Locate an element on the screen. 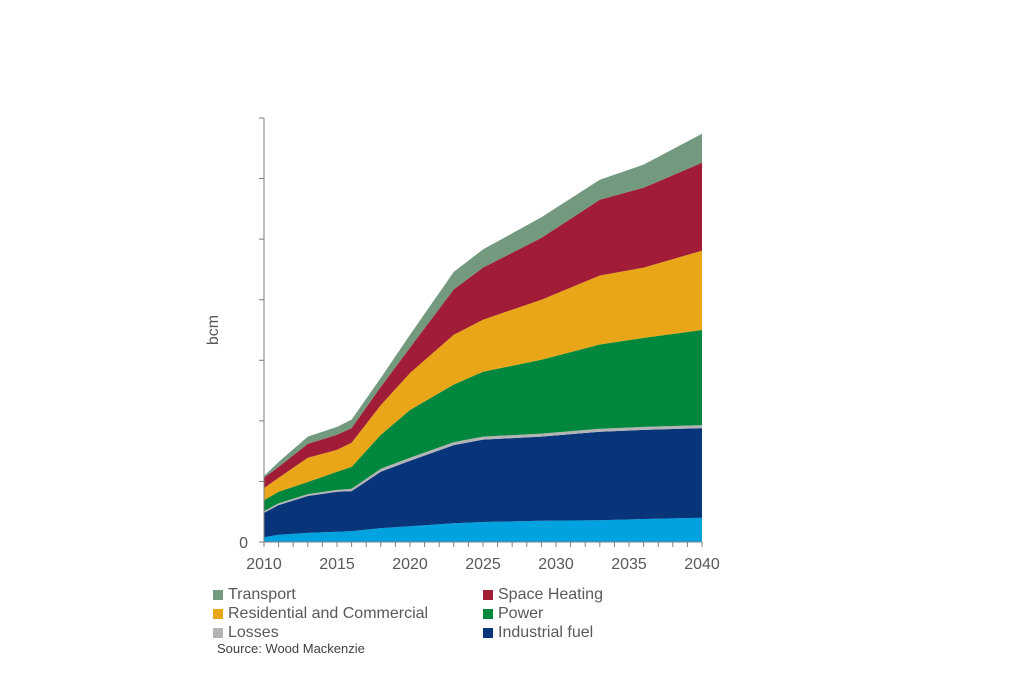  legend-item-power: Power is located at coordinates (568, 613).